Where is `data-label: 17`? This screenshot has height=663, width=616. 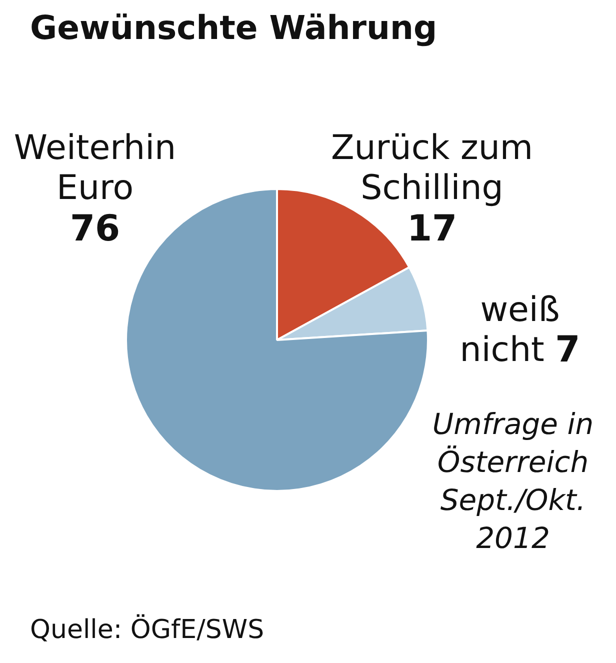 data-label: 17 is located at coordinates (432, 229).